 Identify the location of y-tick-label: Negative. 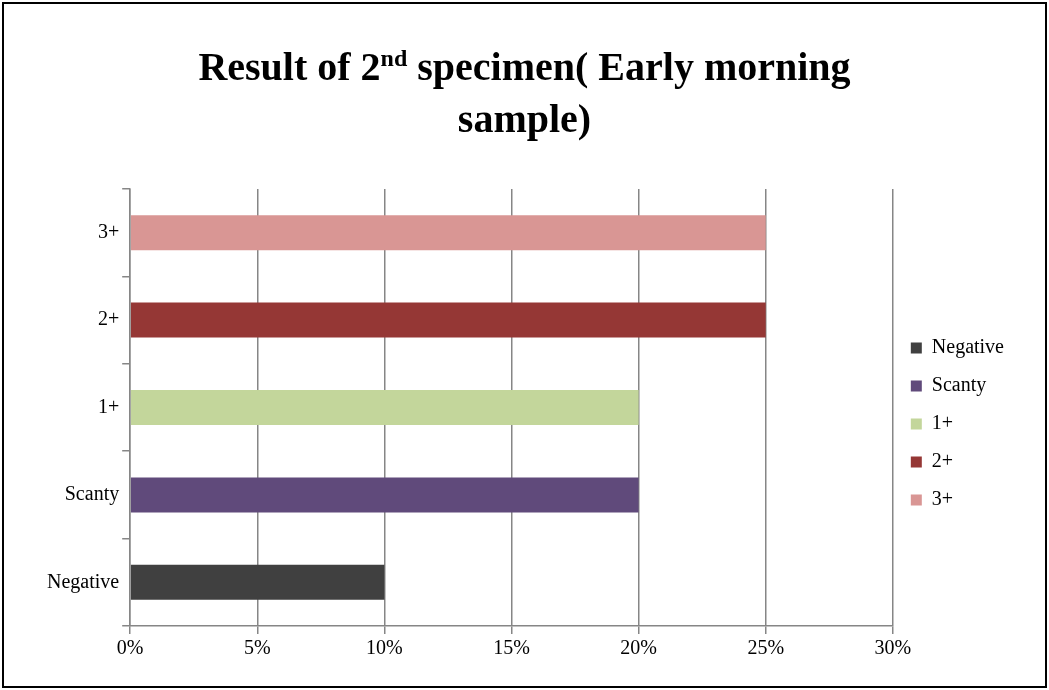
(83, 581).